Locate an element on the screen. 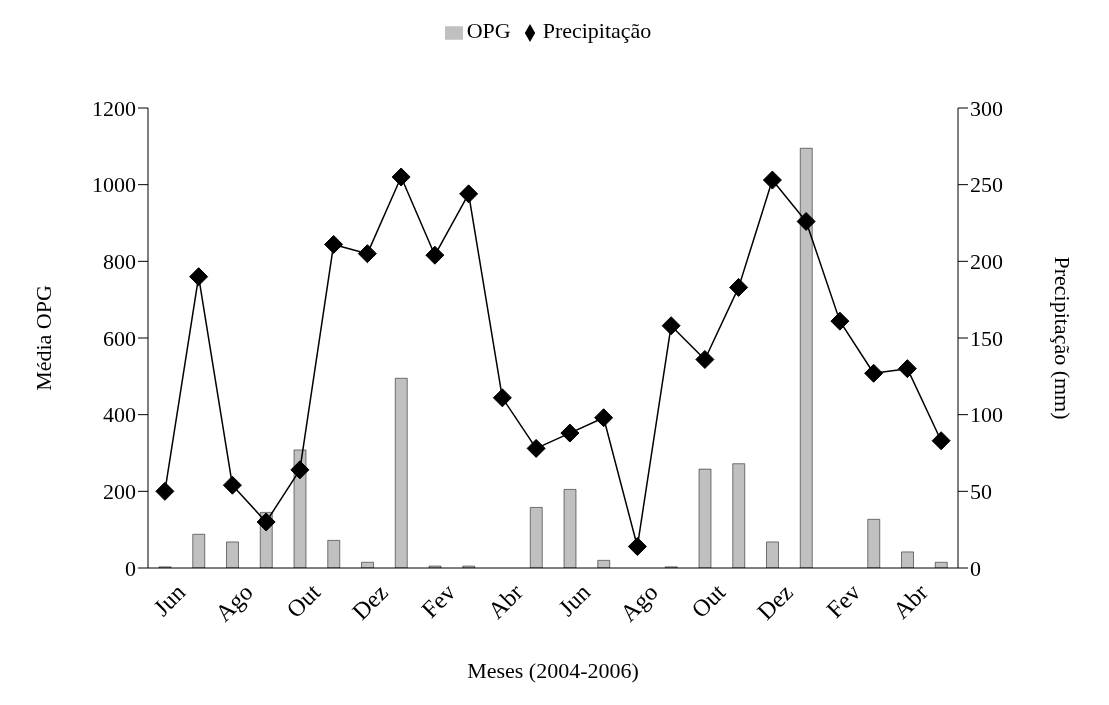  y2-tick-label: 250 is located at coordinates (986, 185).